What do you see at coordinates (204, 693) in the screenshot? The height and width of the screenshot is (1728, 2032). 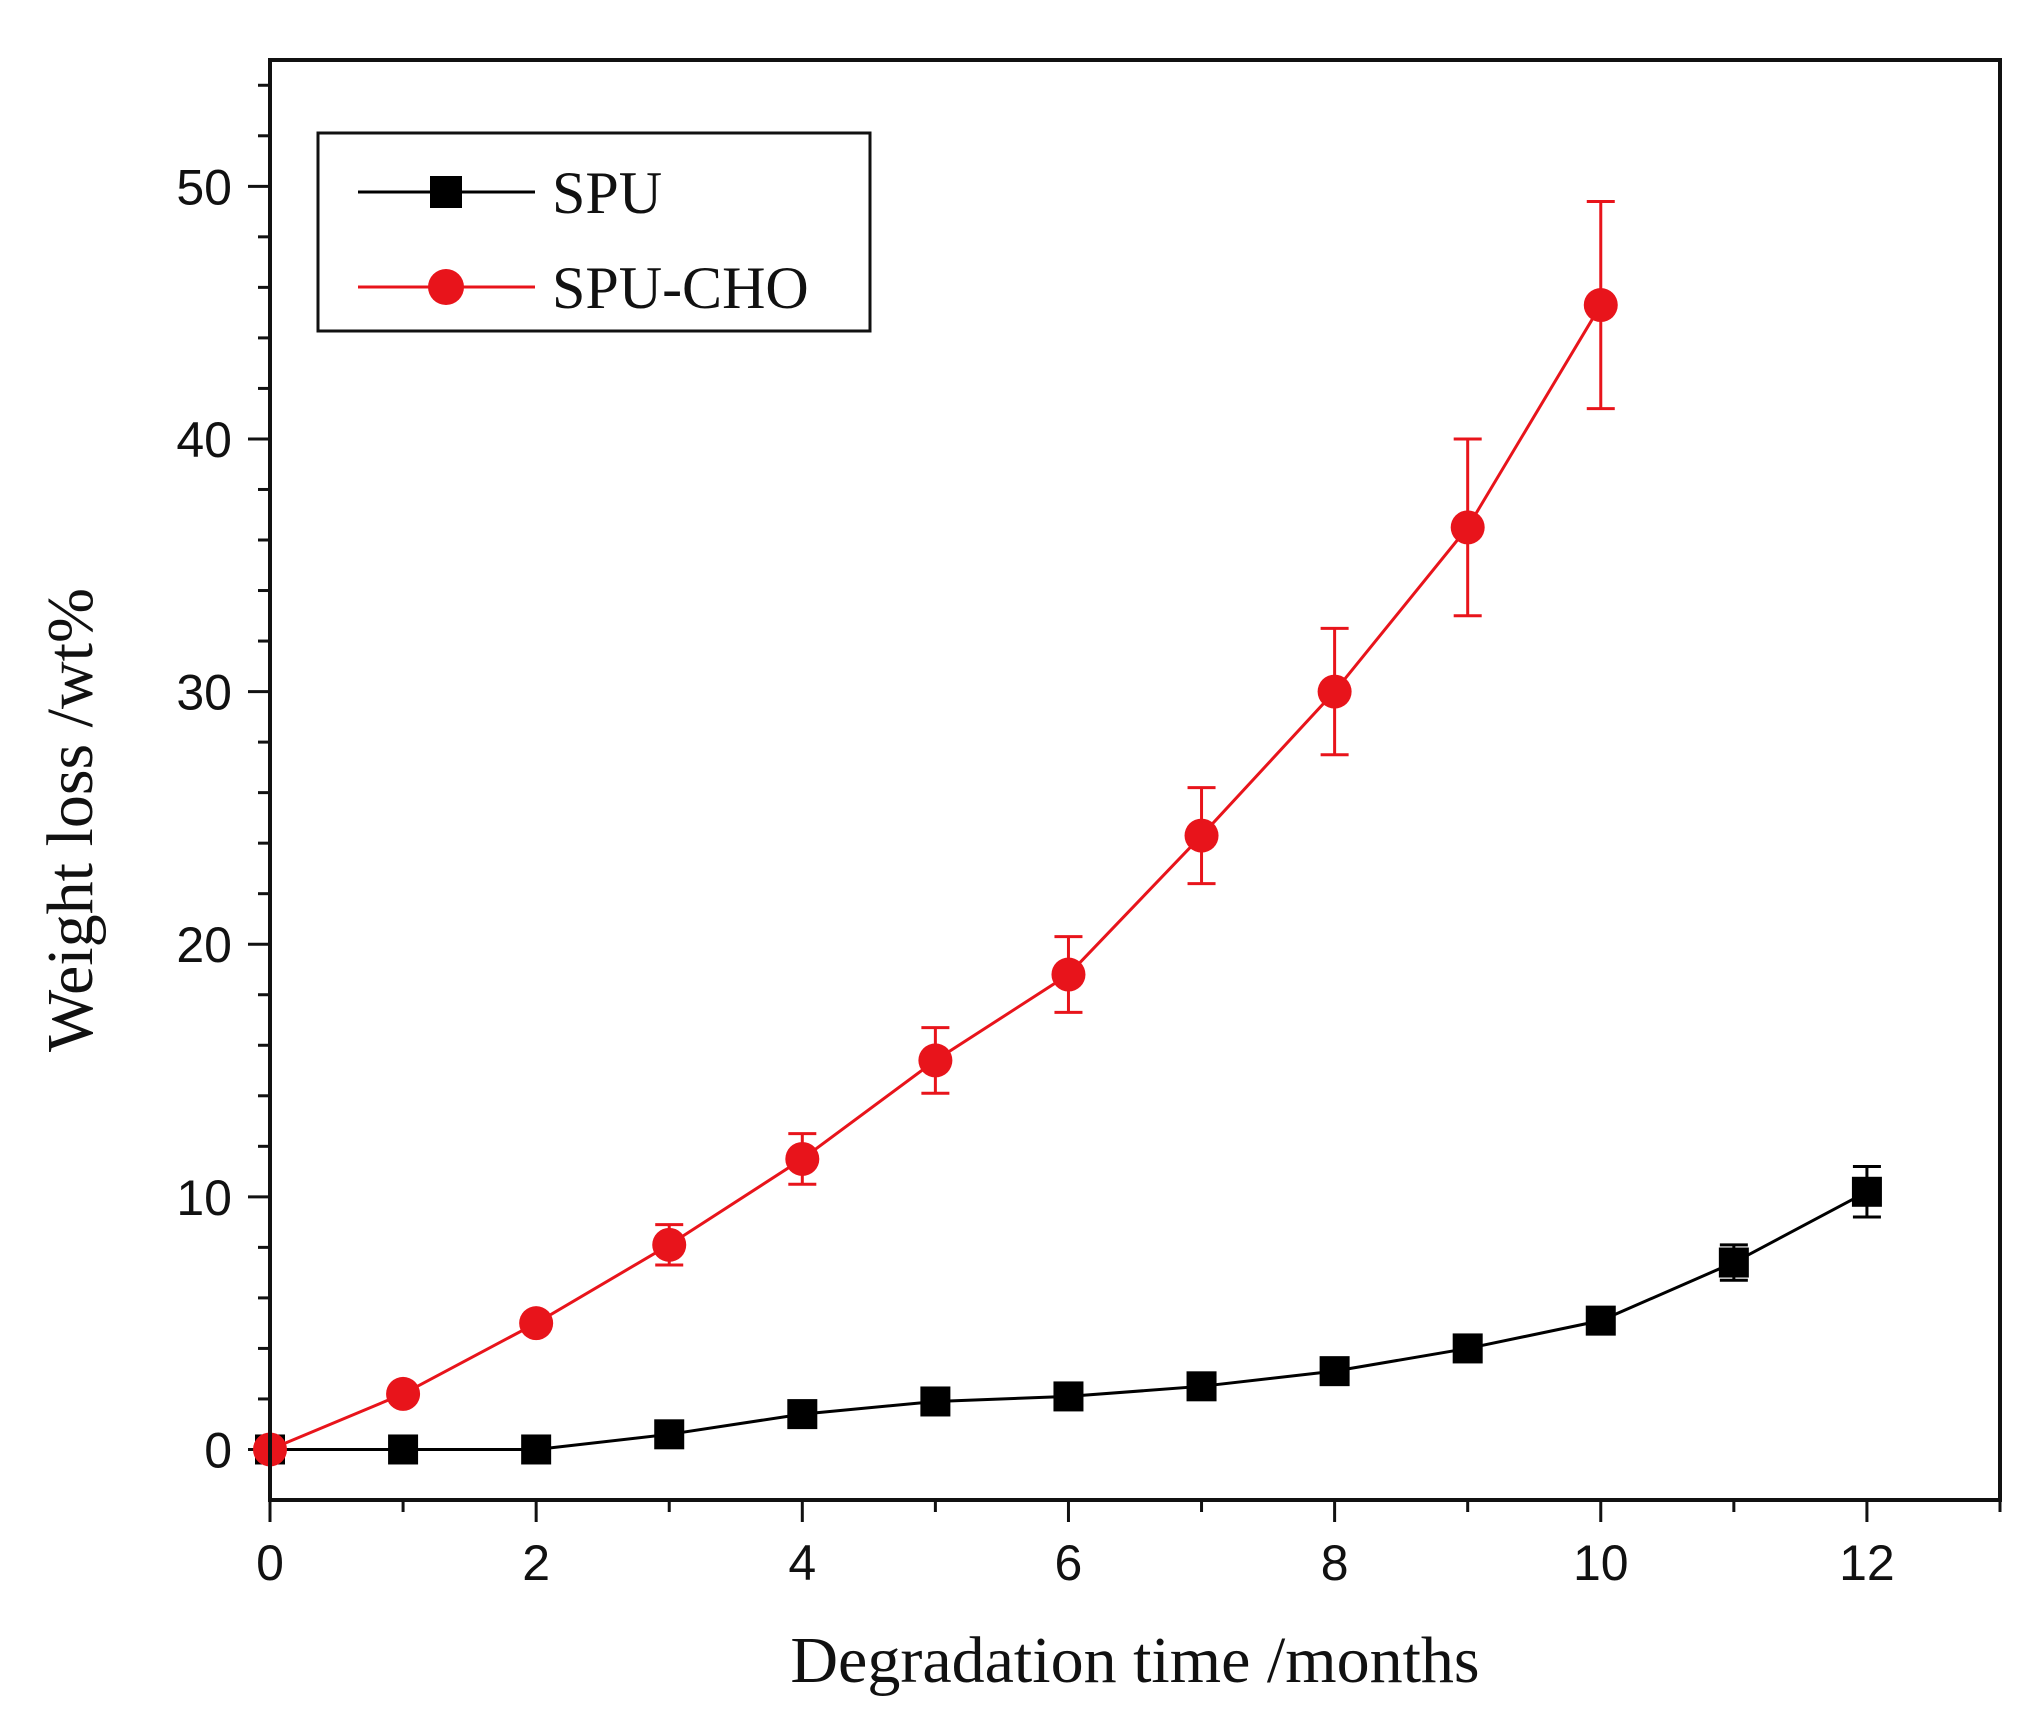 I see `y-tick-label: 30` at bounding box center [204, 693].